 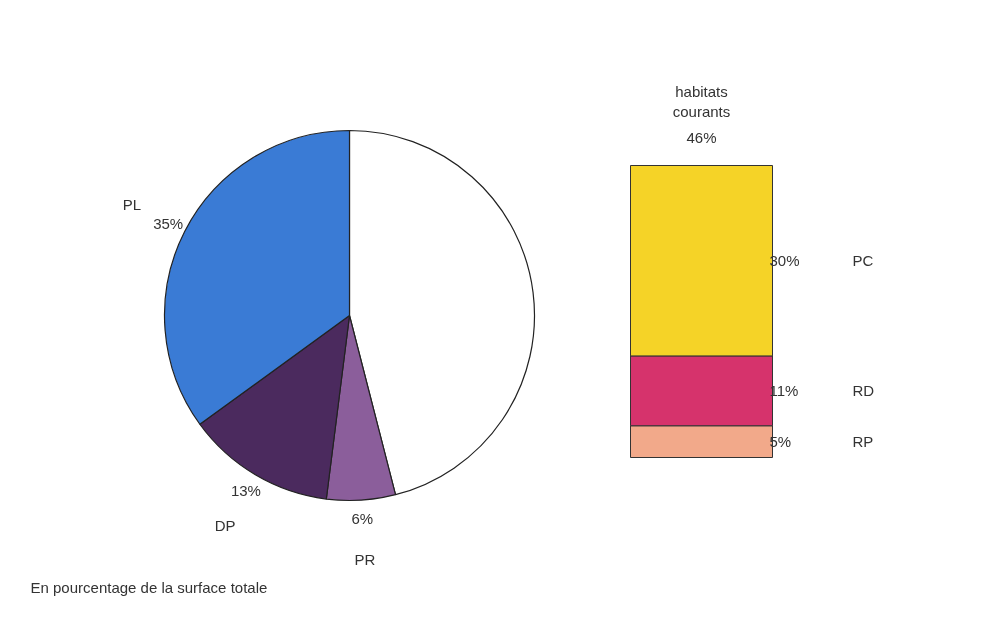 What do you see at coordinates (362, 519) in the screenshot?
I see `data-label: 6%` at bounding box center [362, 519].